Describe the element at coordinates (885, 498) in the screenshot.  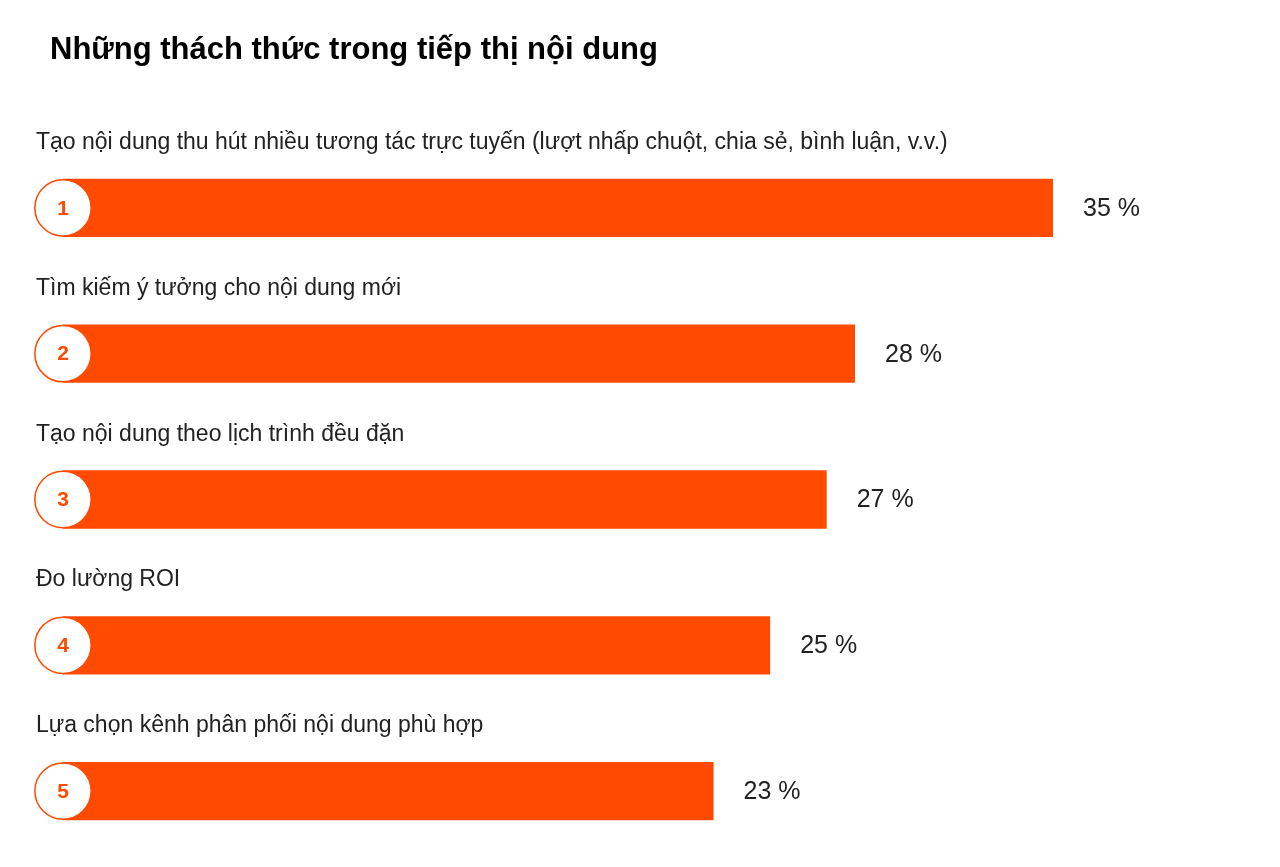
I see `data-label: 27 %` at that location.